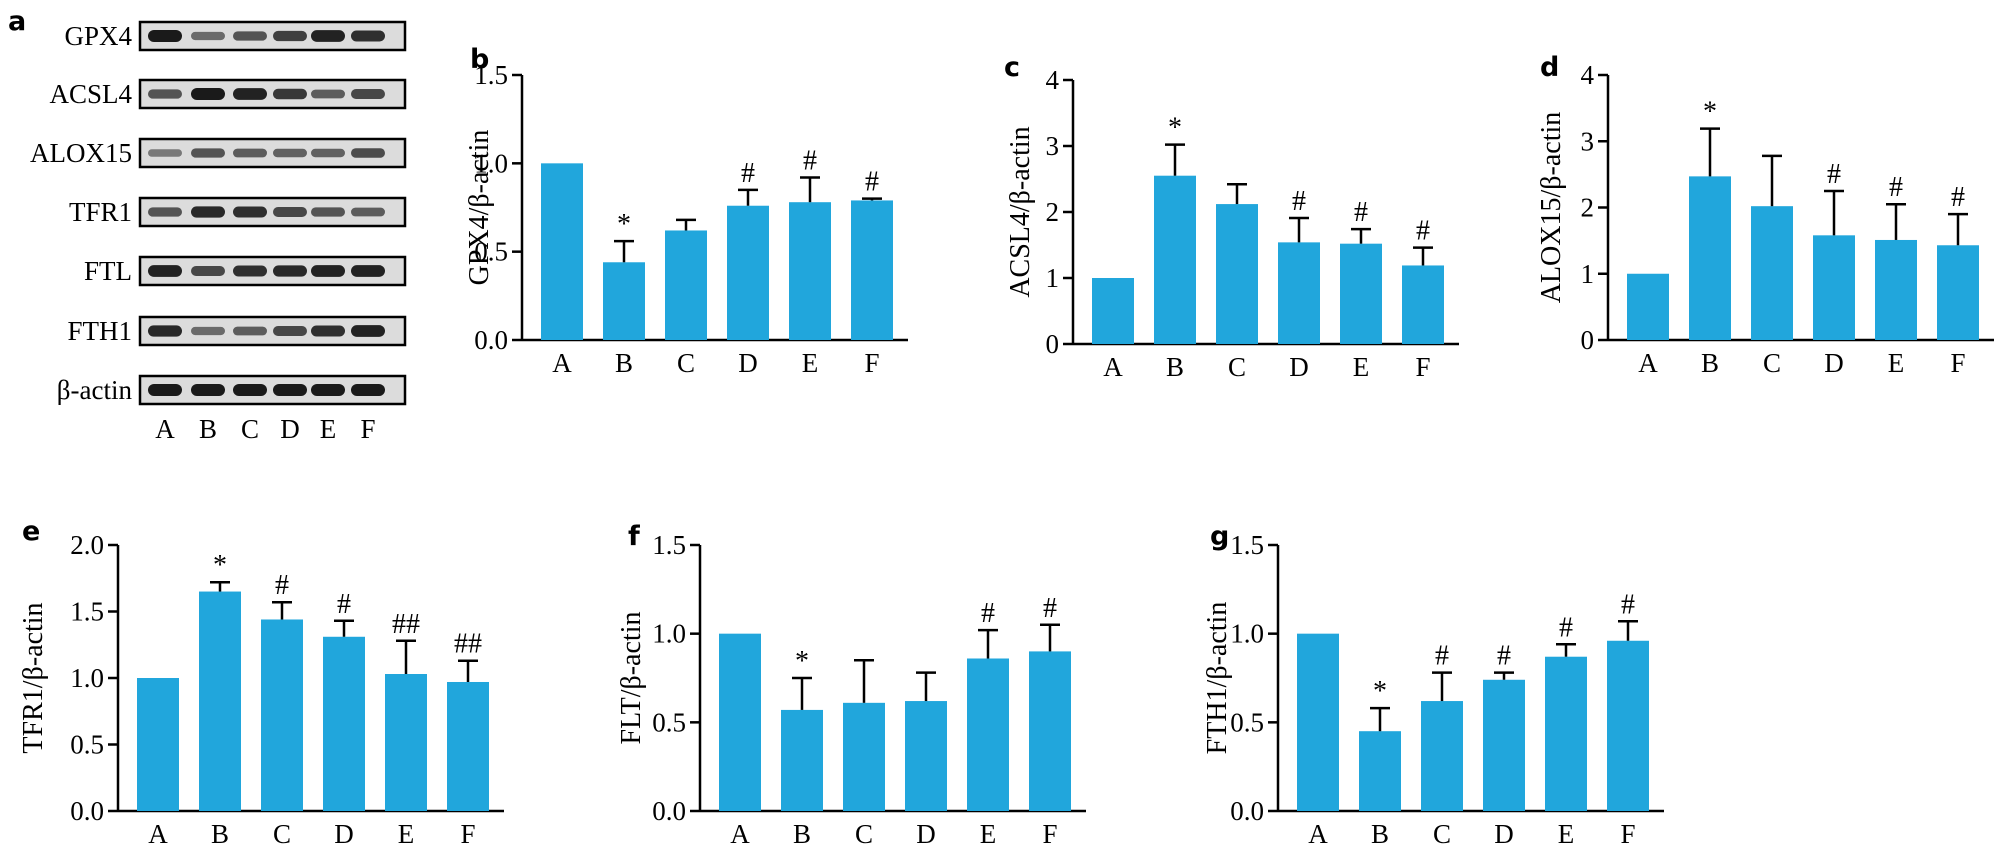  I want to click on y-tick-label: 0, so click(1588, 340).